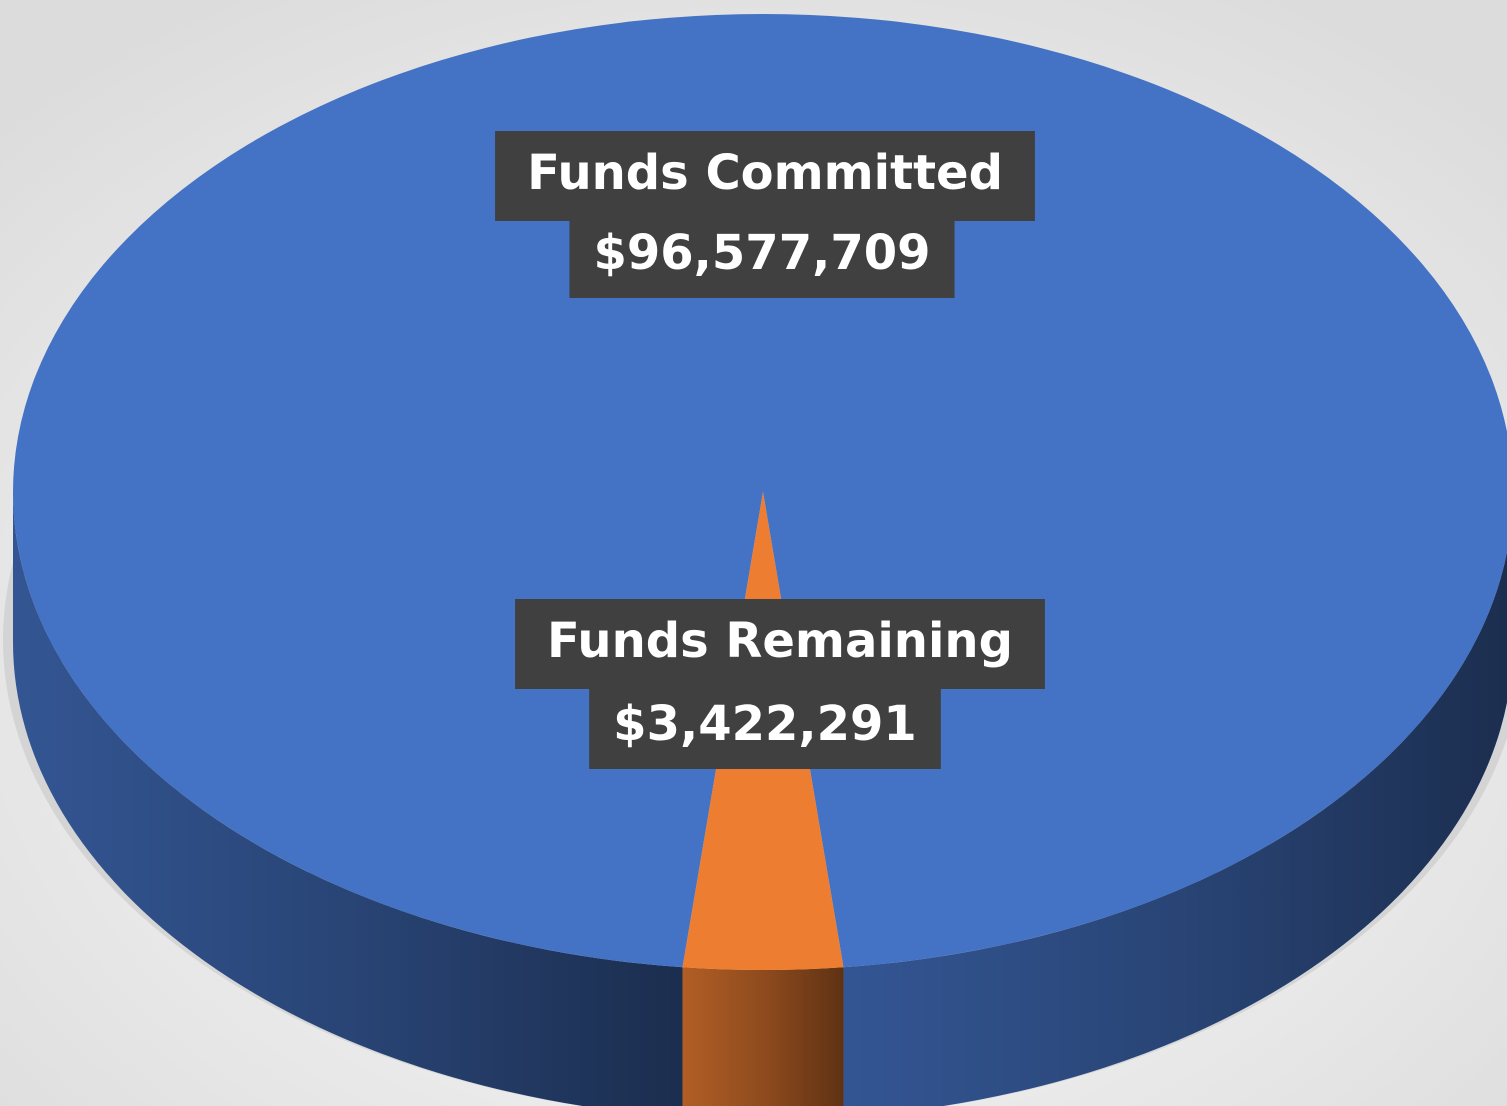 The width and height of the screenshot is (1507, 1106). What do you see at coordinates (763, 1036) in the screenshot?
I see `slice-side-shade` at bounding box center [763, 1036].